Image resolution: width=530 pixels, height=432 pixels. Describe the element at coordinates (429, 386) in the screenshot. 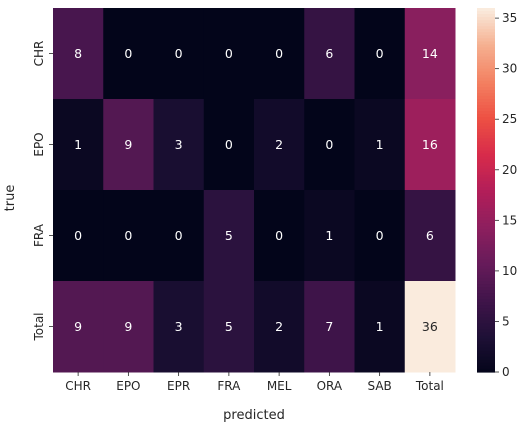

I see `x-tick-label: Total` at that location.